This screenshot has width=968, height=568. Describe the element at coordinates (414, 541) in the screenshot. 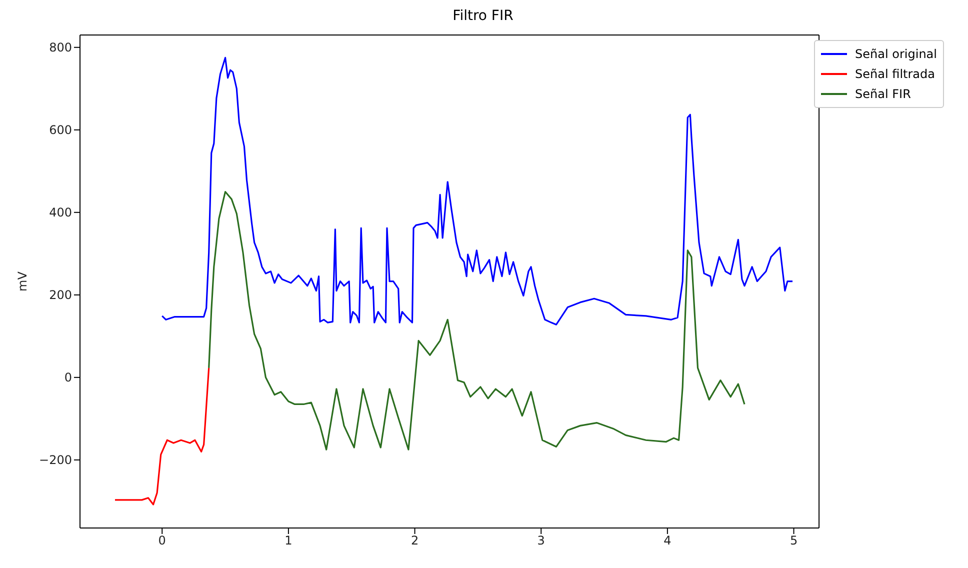

I see `x-tick-label: 2` at that location.